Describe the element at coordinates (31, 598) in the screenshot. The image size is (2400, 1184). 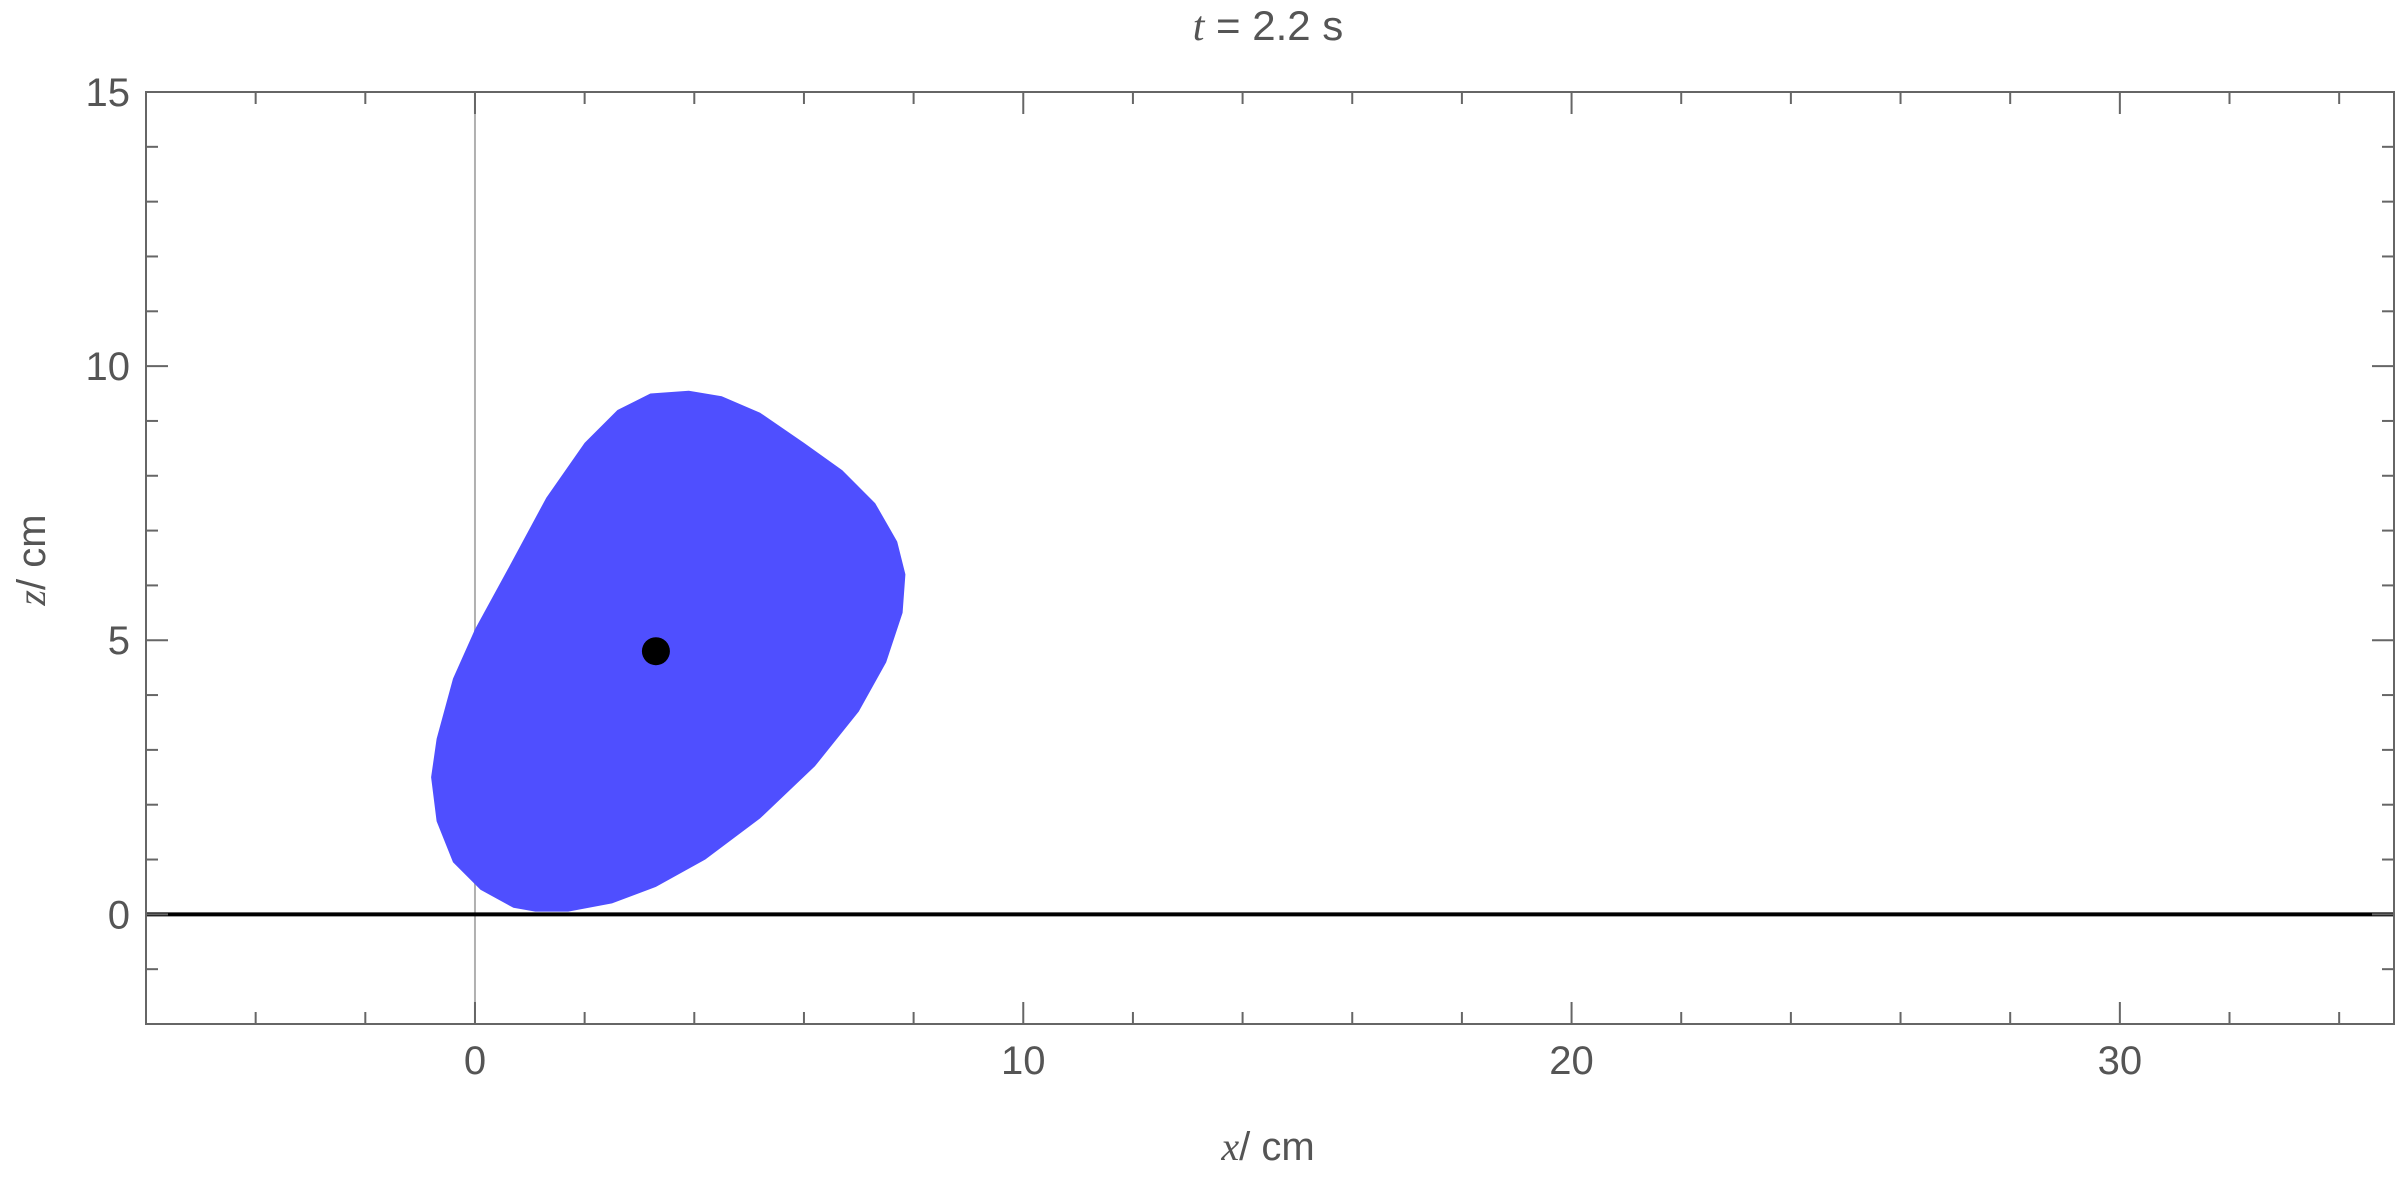
I see `y-axis-variable: z` at that location.